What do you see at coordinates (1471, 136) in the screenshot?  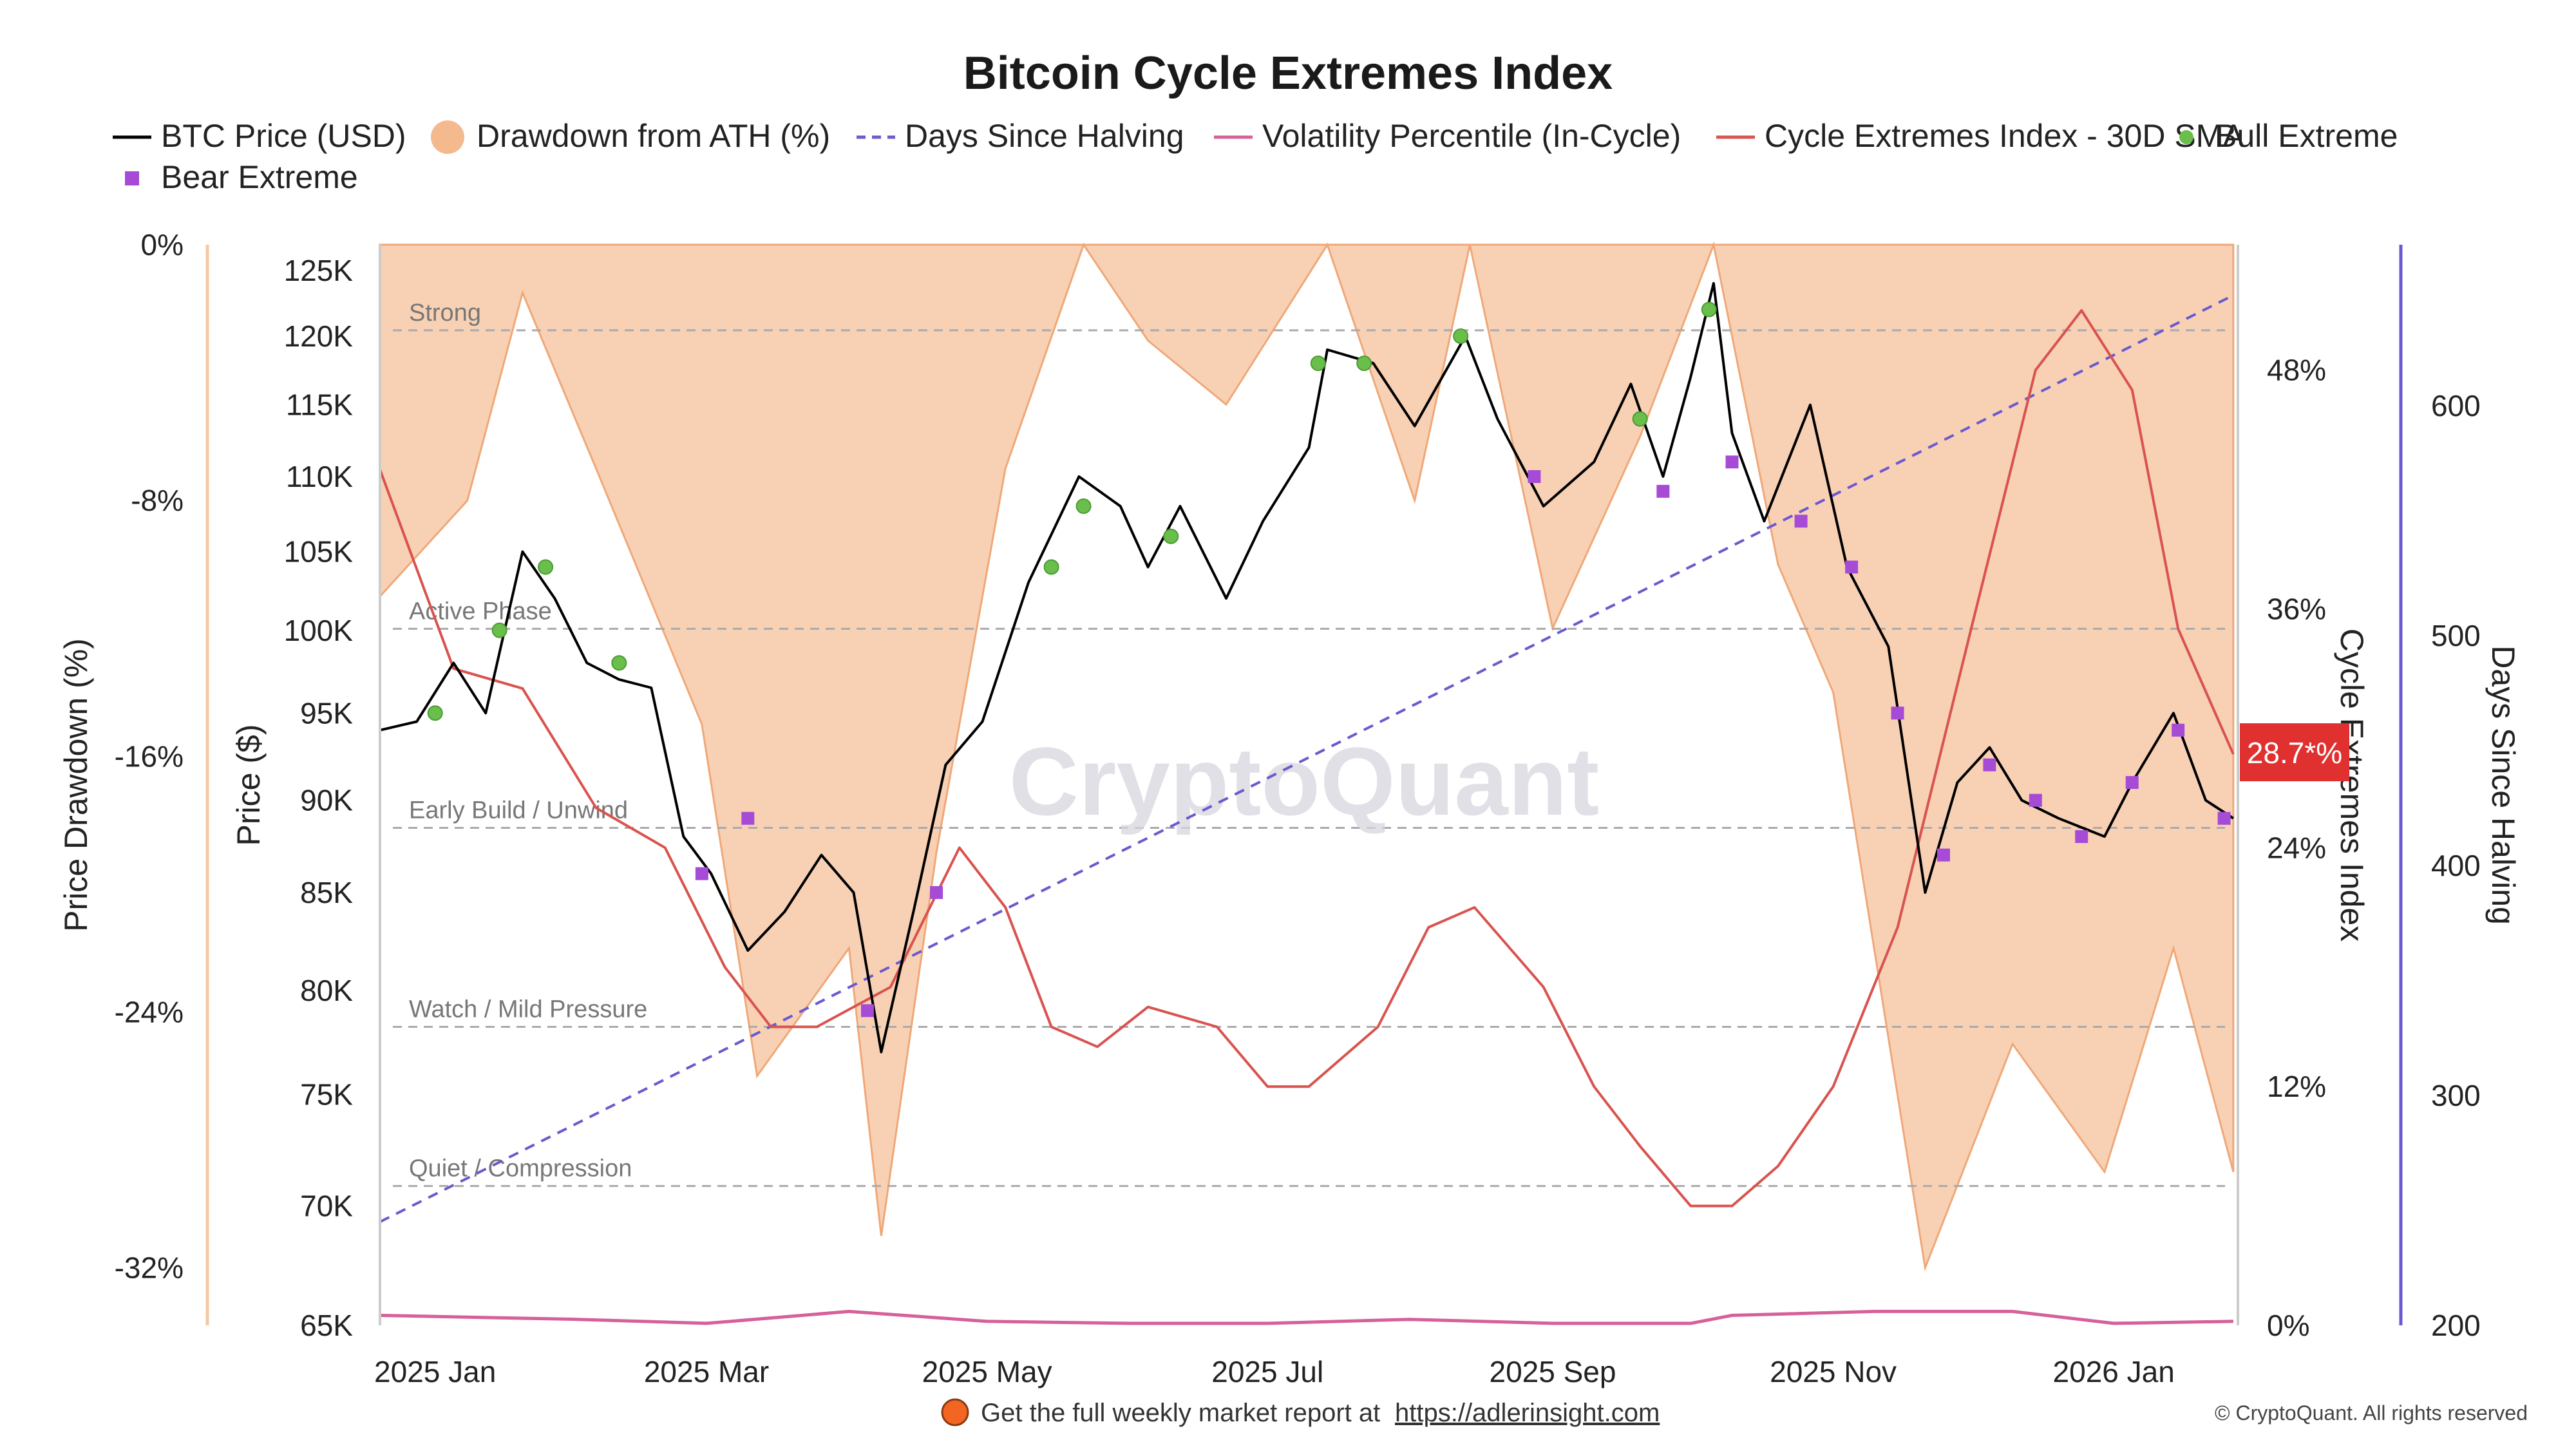 I see `legend-label: Volatility Percentile (In-Cycle)` at bounding box center [1471, 136].